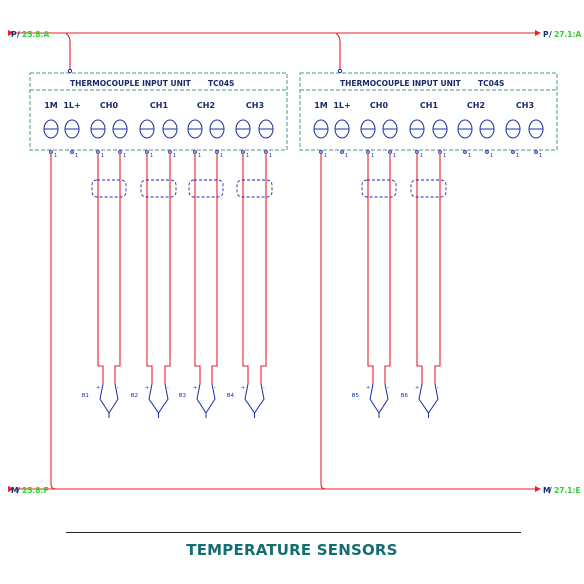  I want to click on sensor-b2: + - B2, so click(154, 286).